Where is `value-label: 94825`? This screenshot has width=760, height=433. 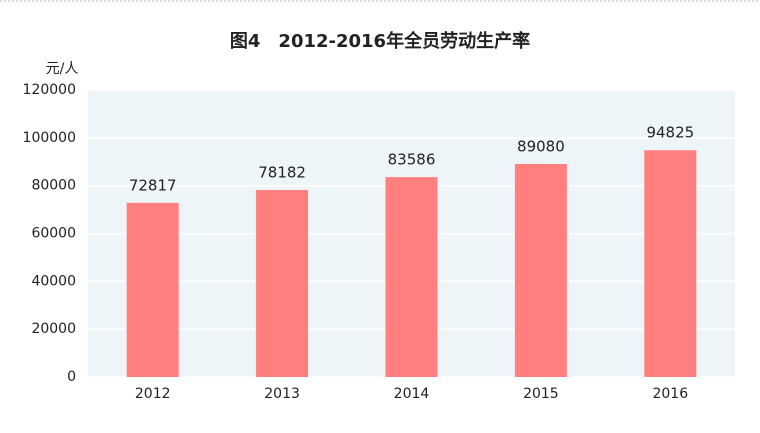 value-label: 94825 is located at coordinates (670, 133).